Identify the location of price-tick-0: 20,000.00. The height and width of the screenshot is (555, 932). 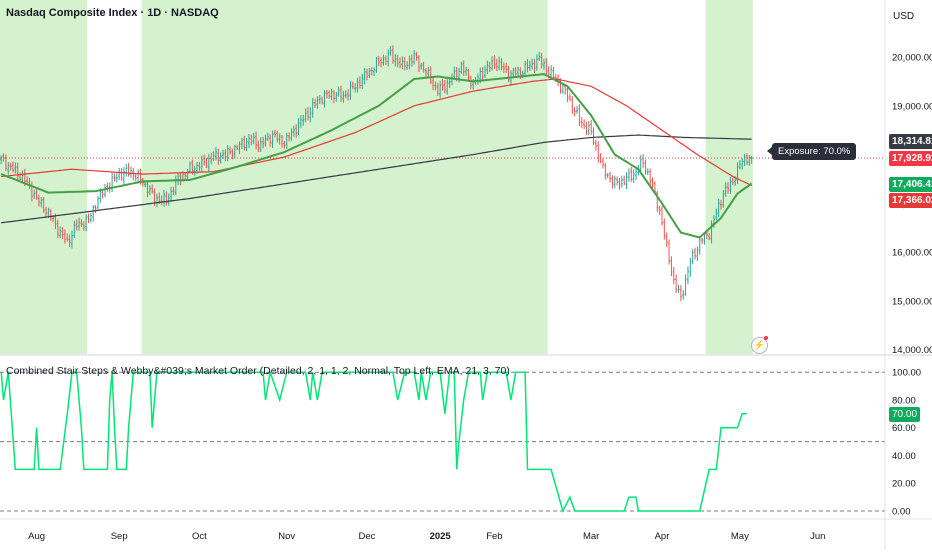
(912, 58).